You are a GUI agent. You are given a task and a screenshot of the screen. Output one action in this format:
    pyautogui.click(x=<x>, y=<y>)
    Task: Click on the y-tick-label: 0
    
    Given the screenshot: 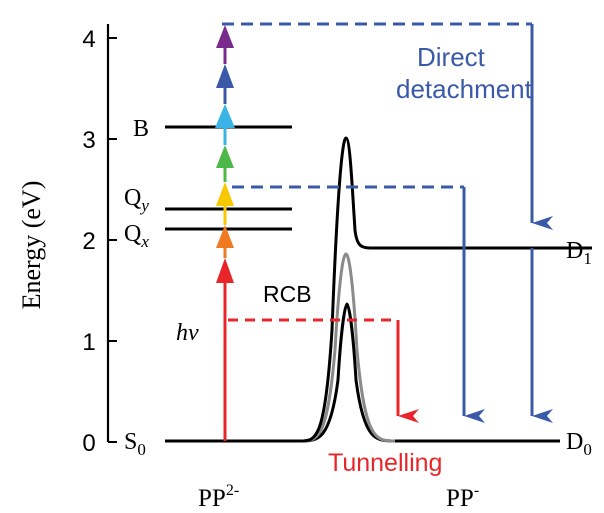 What is the action you would take?
    pyautogui.click(x=88, y=443)
    